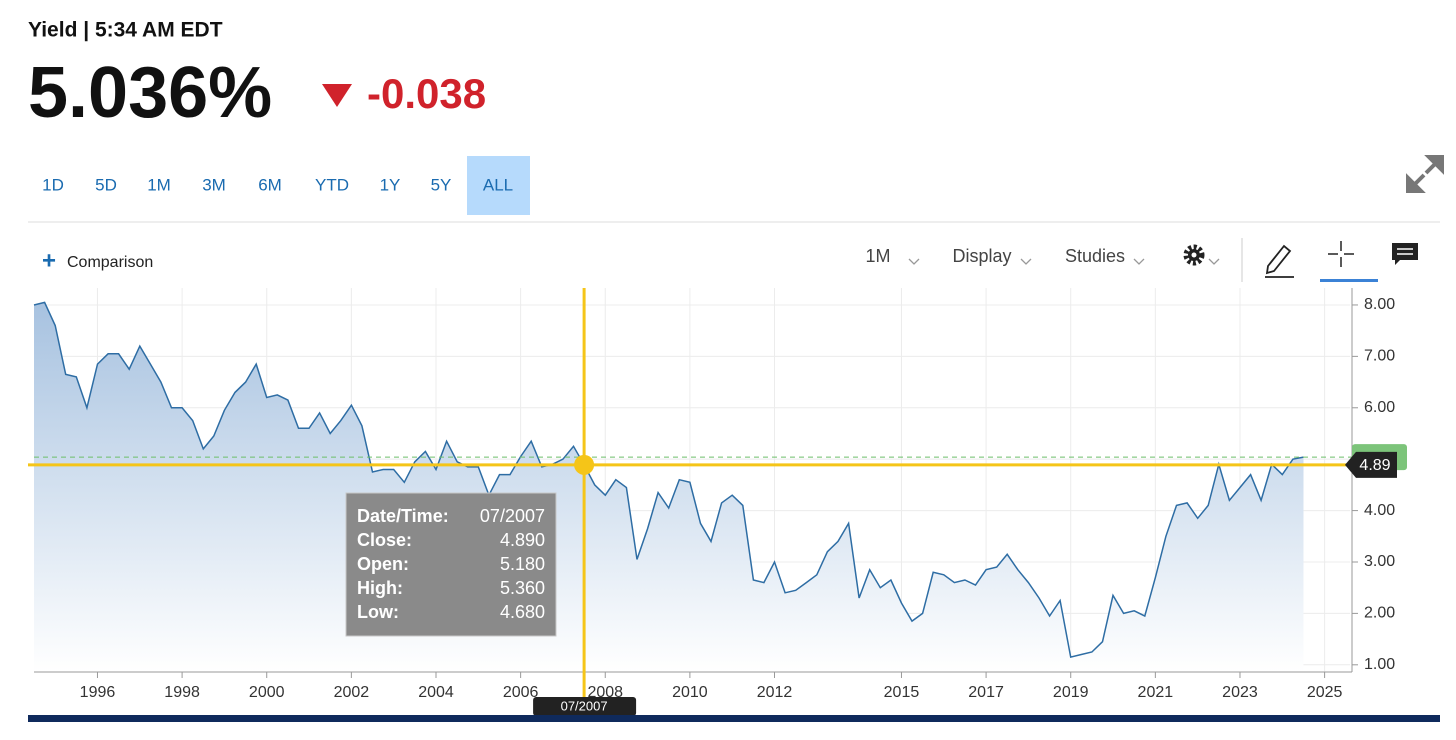  Describe the element at coordinates (986, 692) in the screenshot. I see `x-tick-label: 2017` at that location.